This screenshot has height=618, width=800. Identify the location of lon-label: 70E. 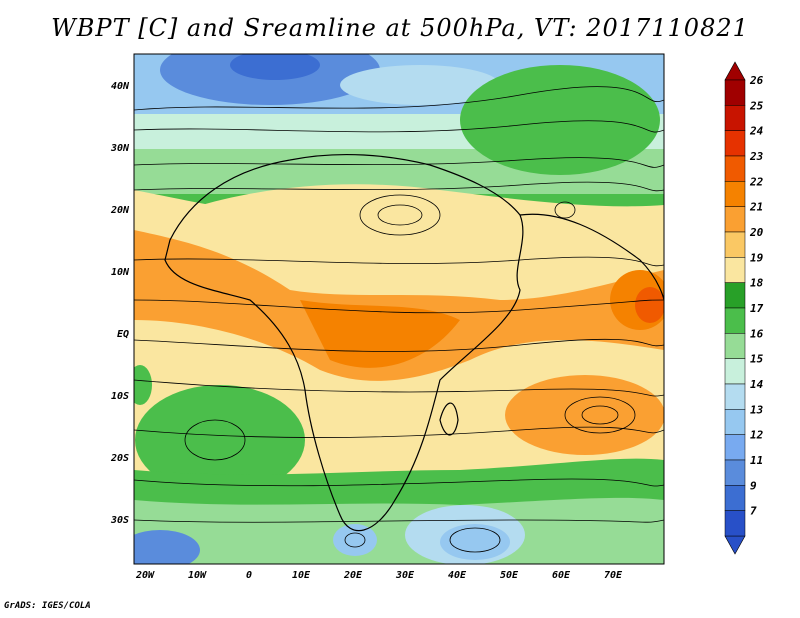
(613, 575).